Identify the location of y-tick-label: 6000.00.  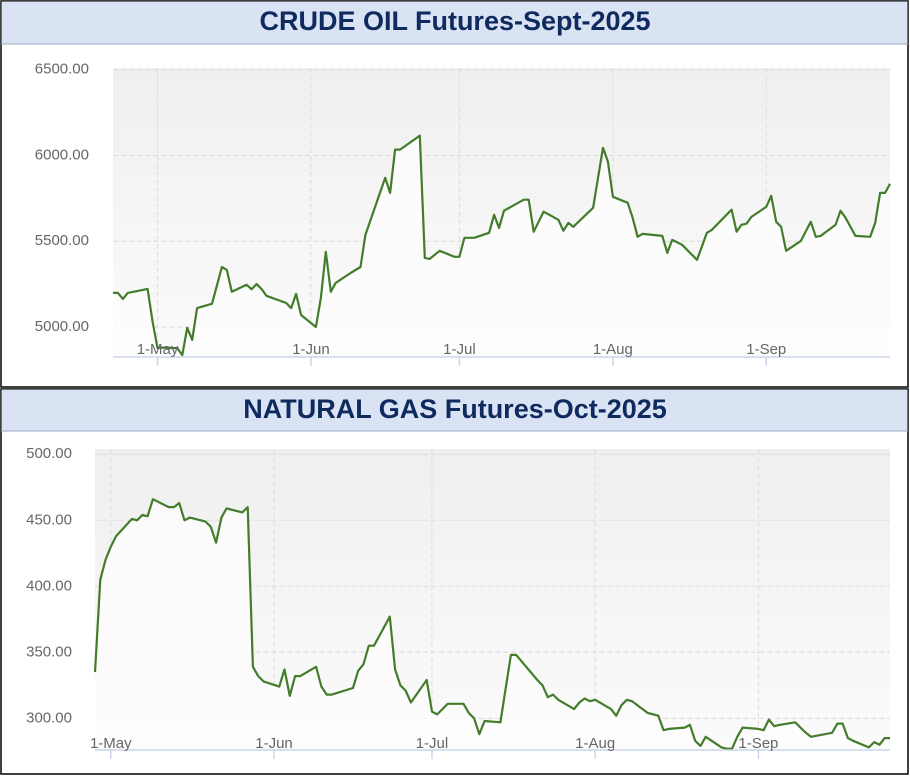
(62, 154).